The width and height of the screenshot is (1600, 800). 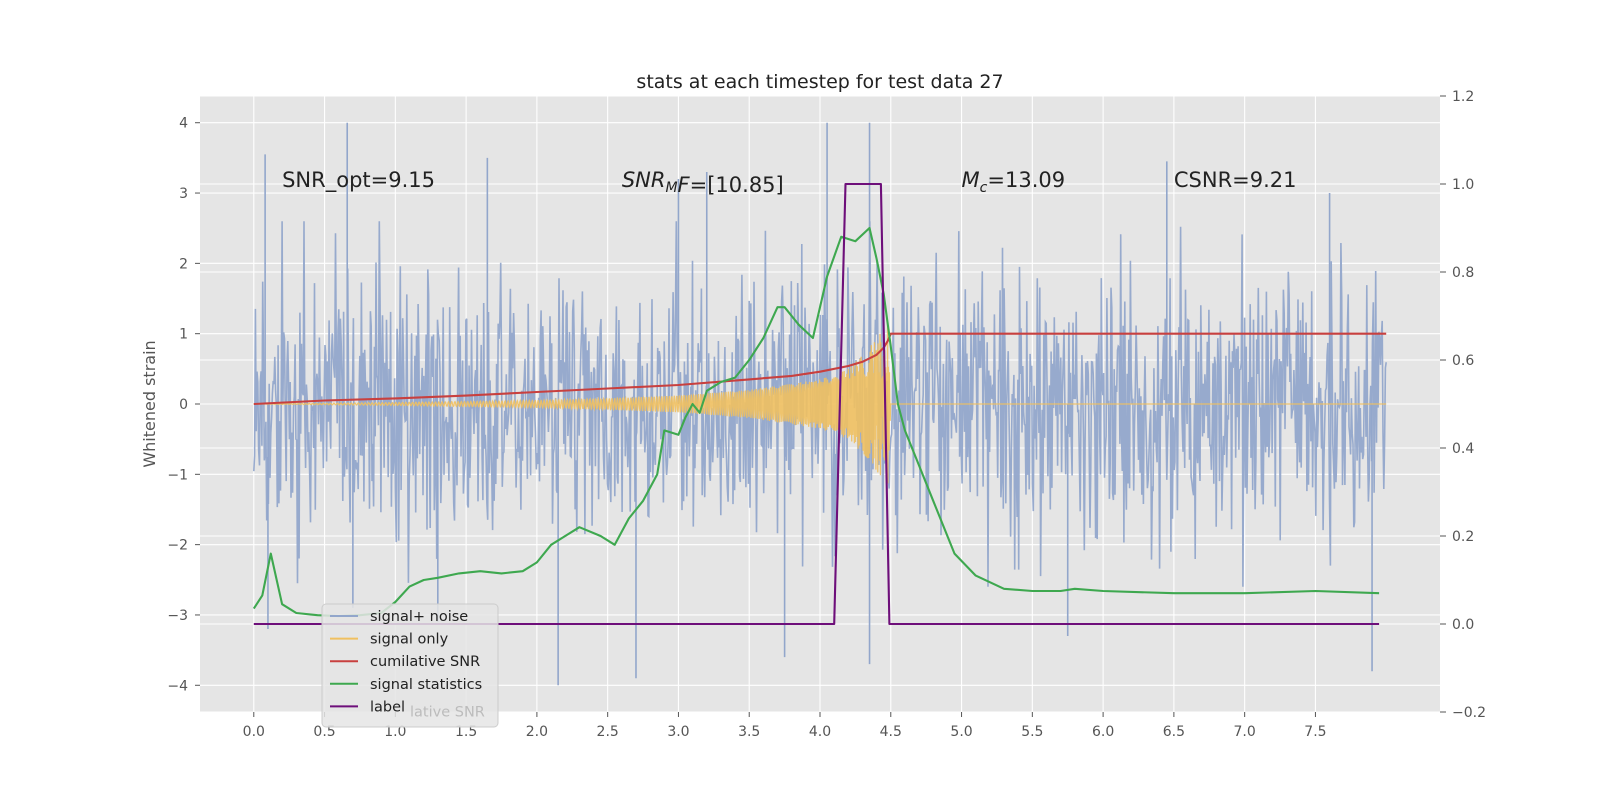 I want to click on legend-label: label, so click(x=387, y=707).